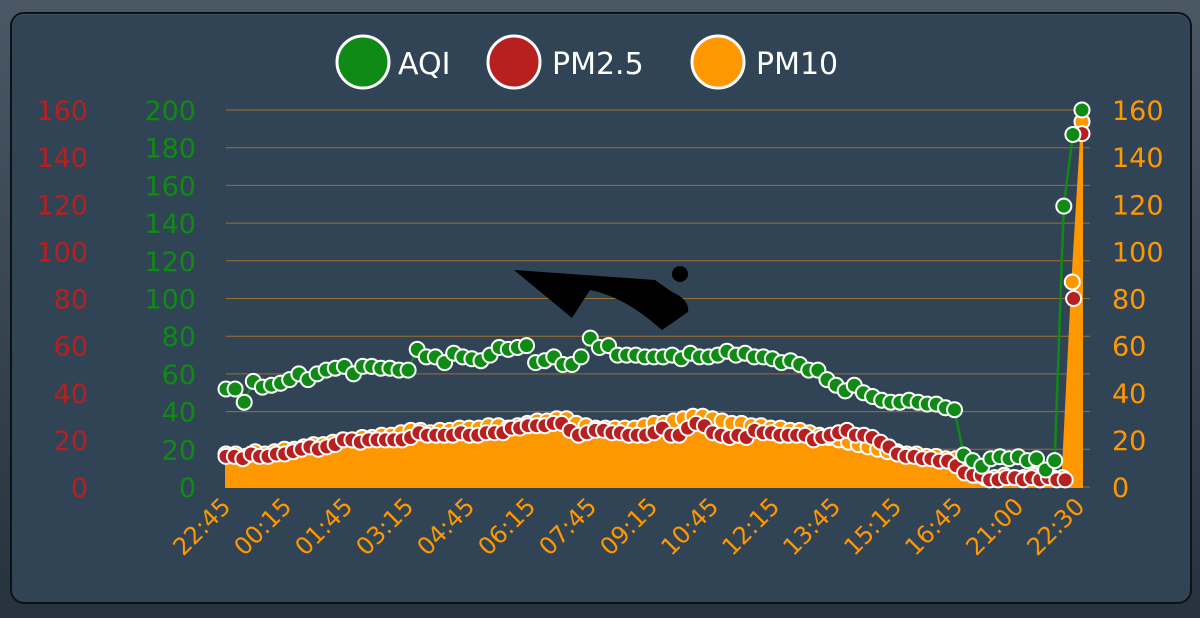 This screenshot has width=1200, height=618. Describe the element at coordinates (62, 158) in the screenshot. I see `pm25-axis-tick: 140` at that location.